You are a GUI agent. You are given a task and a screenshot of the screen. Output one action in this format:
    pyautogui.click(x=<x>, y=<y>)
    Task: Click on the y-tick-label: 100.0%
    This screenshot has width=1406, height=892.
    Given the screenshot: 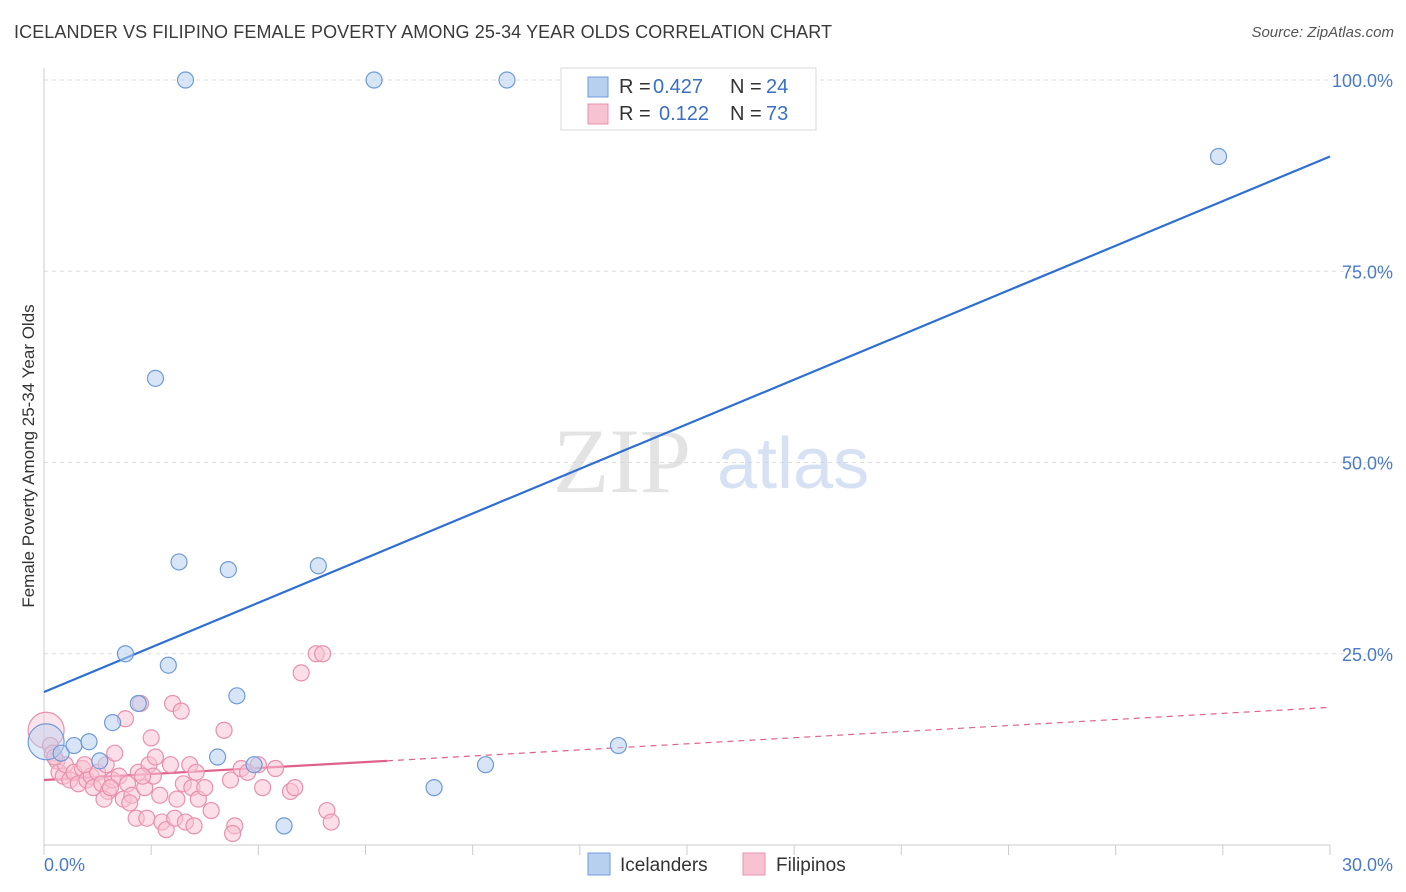 What is the action you would take?
    pyautogui.click(x=1362, y=81)
    